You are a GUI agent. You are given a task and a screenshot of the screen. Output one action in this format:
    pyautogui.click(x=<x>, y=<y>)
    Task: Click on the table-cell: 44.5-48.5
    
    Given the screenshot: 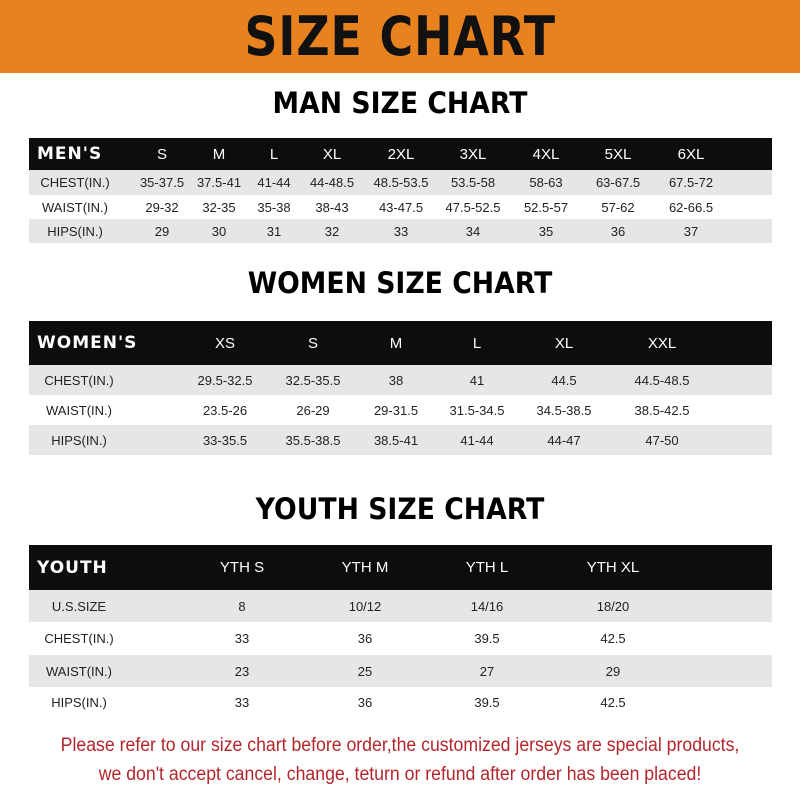 What is the action you would take?
    pyautogui.click(x=662, y=380)
    